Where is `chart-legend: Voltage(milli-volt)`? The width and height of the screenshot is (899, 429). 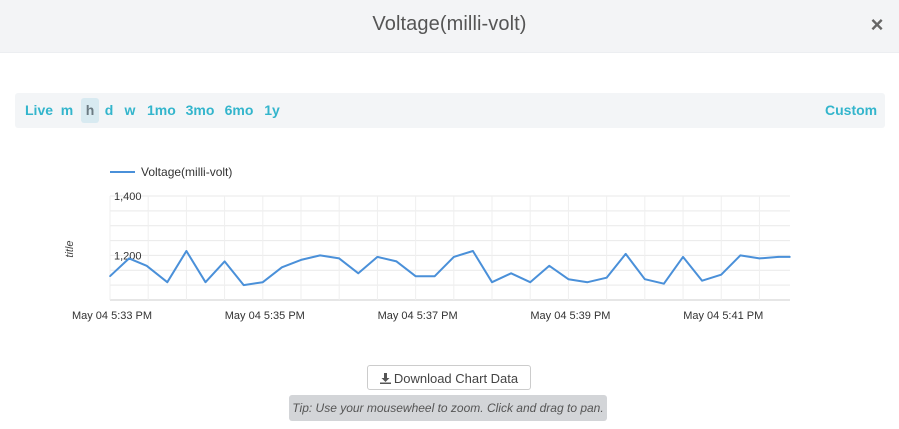 chart-legend: Voltage(milli-volt) is located at coordinates (171, 172).